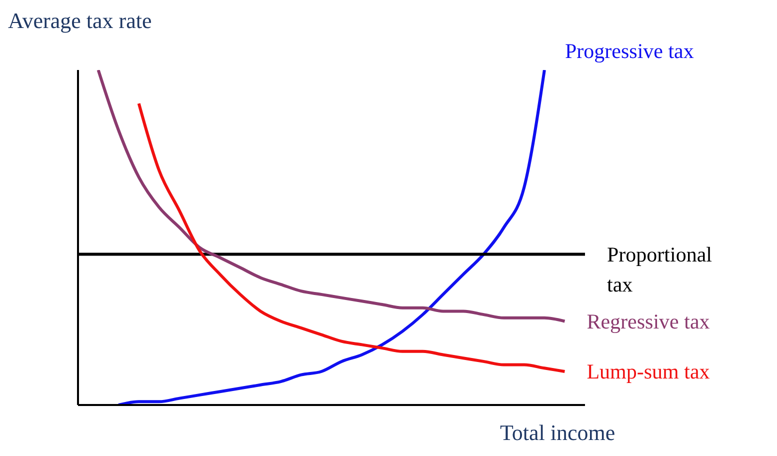 The width and height of the screenshot is (777, 456). What do you see at coordinates (629, 51) in the screenshot?
I see `series-label: Progressive tax` at bounding box center [629, 51].